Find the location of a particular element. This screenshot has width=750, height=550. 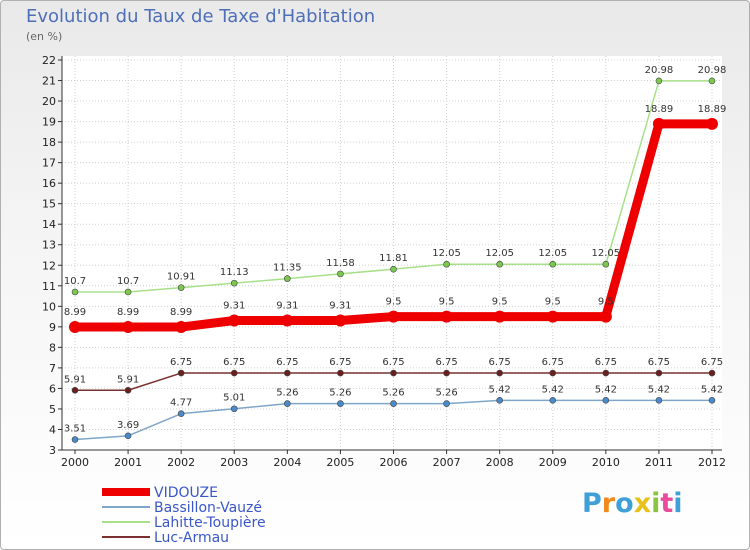

data-label: 11.35 is located at coordinates (287, 268).